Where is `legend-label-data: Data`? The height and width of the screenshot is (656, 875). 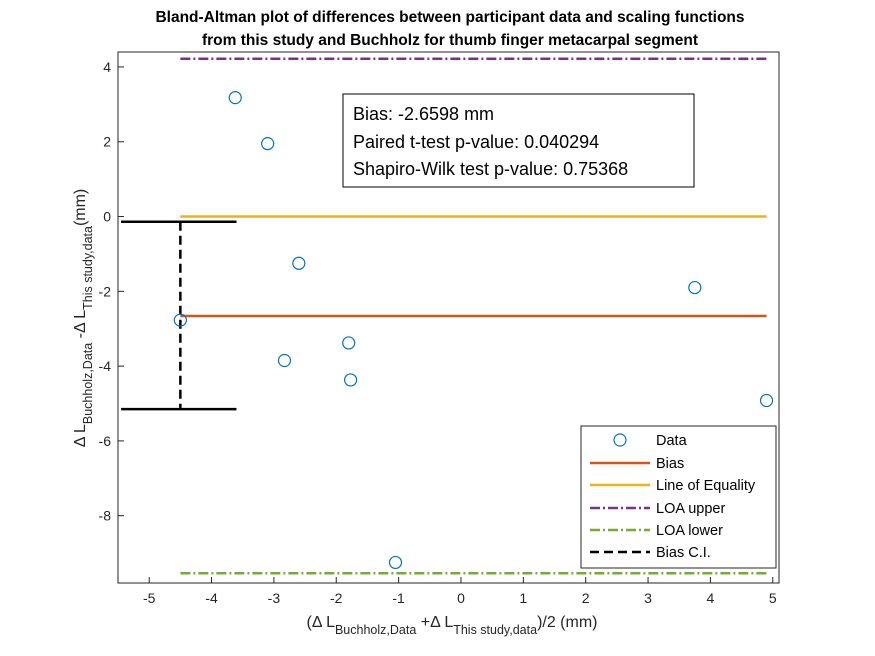 legend-label-data: Data is located at coordinates (672, 441).